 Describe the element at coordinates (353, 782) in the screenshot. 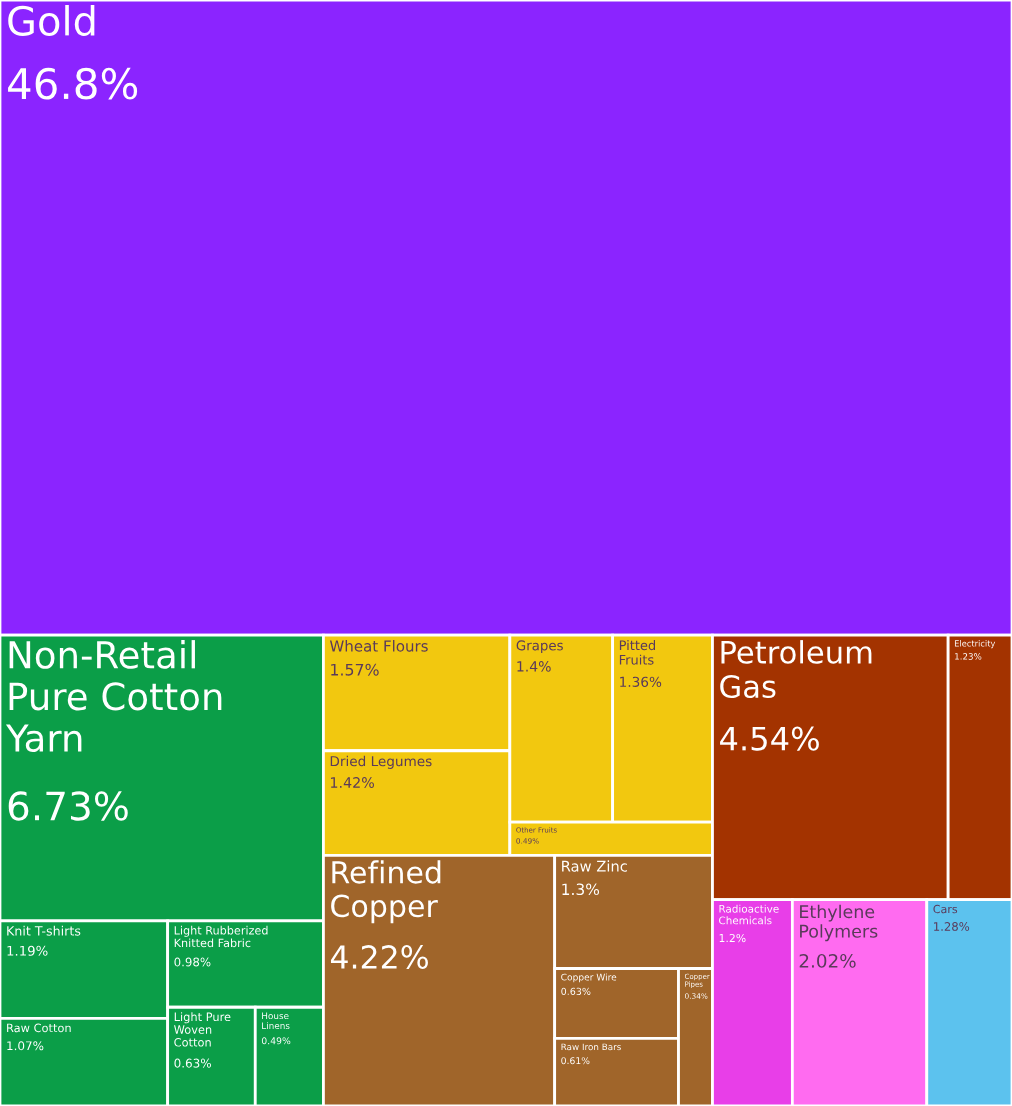

I see `data-label: 1.42%` at that location.